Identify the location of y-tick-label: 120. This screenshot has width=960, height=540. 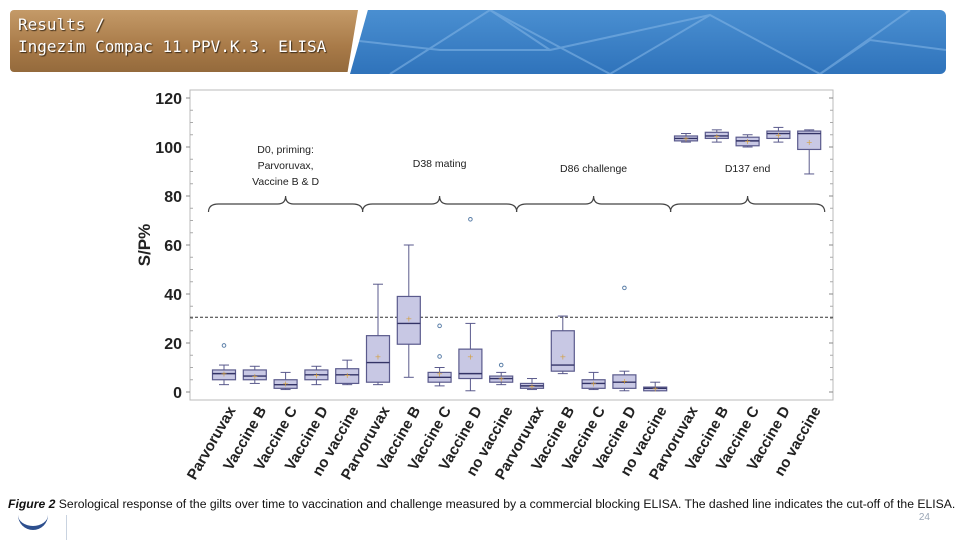
(168, 99).